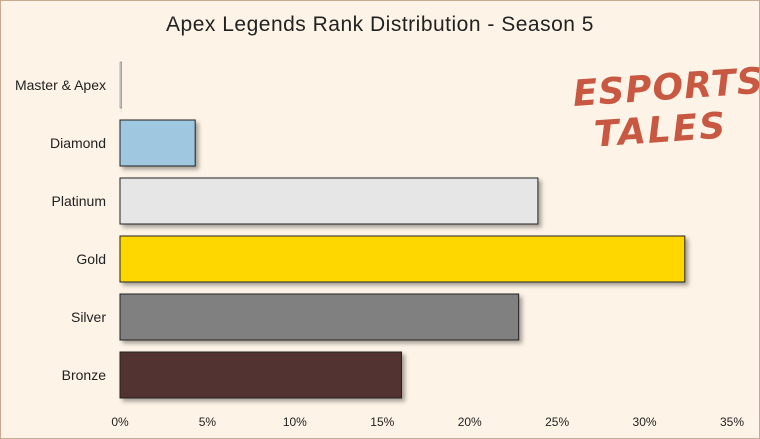 This screenshot has height=439, width=760. I want to click on x-tick-label: 30%, so click(645, 422).